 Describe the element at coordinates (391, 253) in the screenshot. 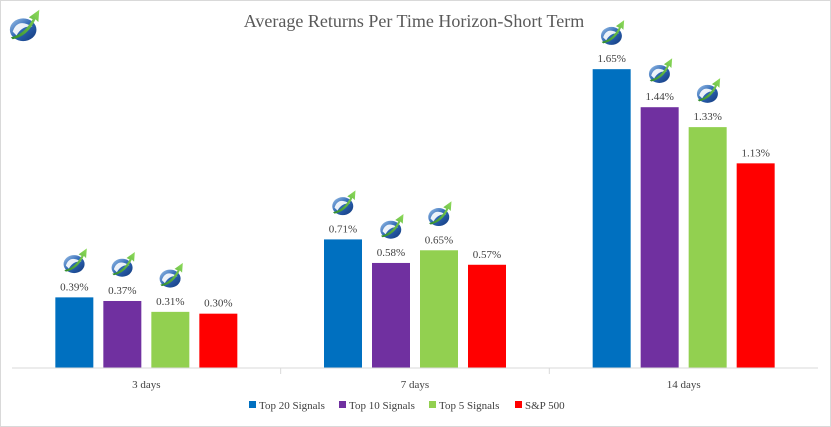

I see `data-label-top-10-signals-7-days: 0.58%` at that location.